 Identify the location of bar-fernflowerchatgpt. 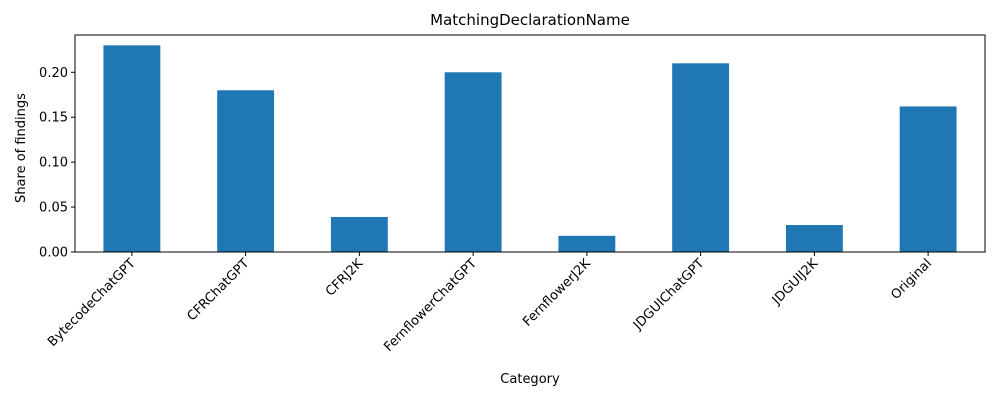
(473, 162).